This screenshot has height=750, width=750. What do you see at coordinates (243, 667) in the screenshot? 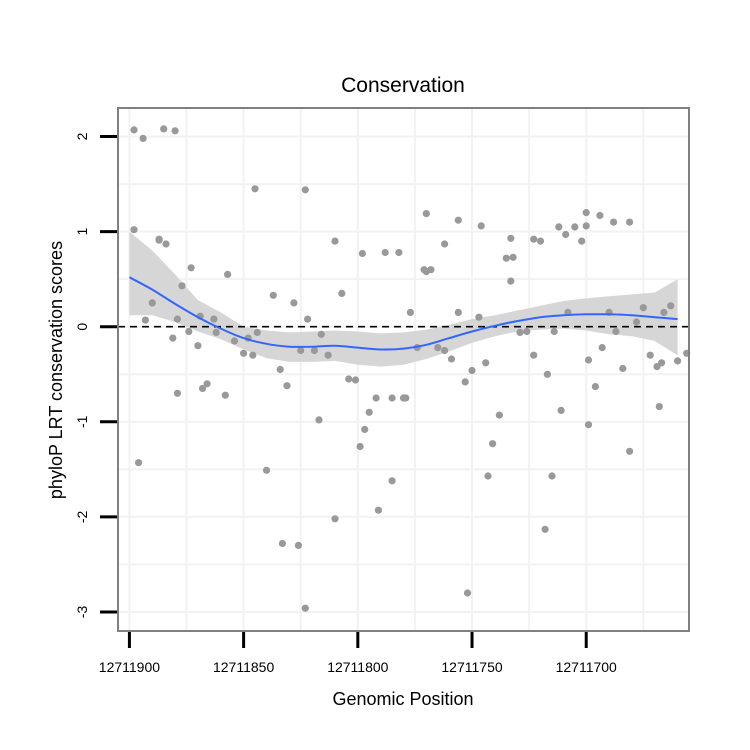
I see `x-tick-label: 12711850` at bounding box center [243, 667].